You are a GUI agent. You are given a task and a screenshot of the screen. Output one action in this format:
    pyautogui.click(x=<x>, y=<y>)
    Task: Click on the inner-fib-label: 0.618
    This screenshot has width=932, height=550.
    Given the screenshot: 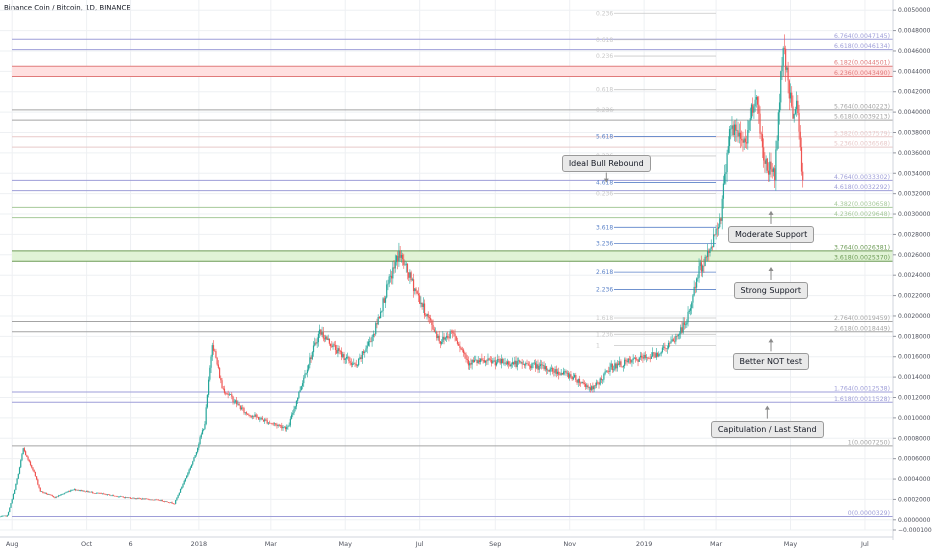 What is the action you would take?
    pyautogui.click(x=604, y=40)
    